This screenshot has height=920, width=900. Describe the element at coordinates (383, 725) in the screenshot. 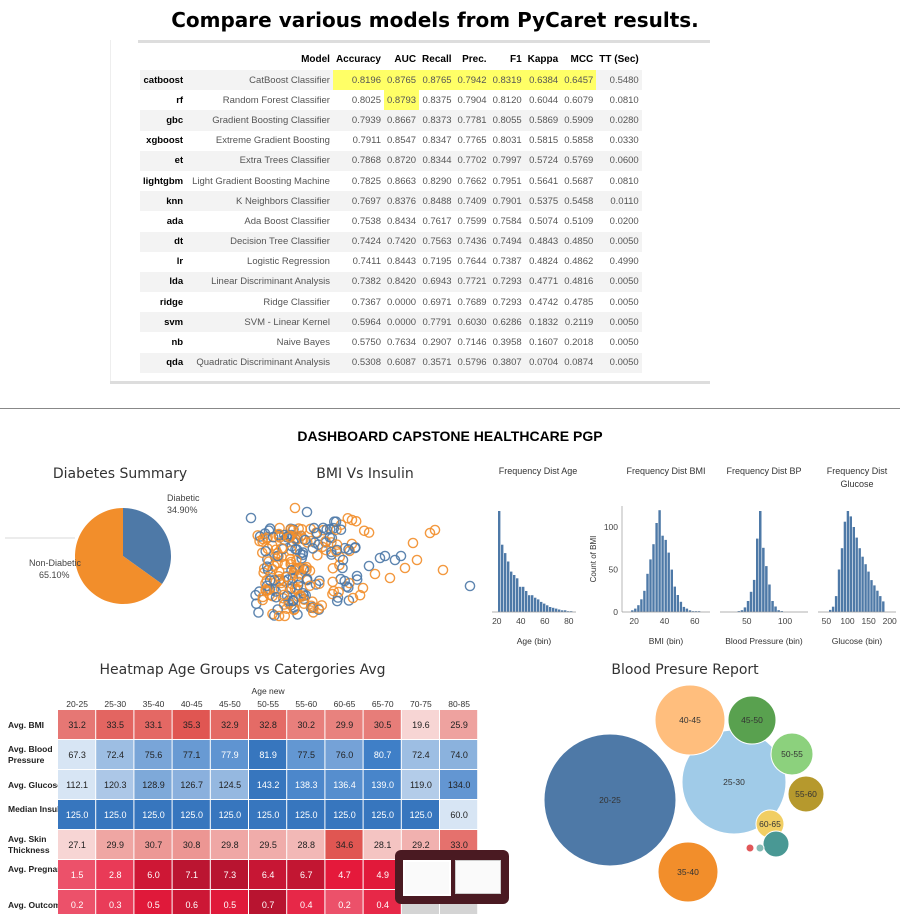

I see `heatmap-cell-value: 30.5` at that location.